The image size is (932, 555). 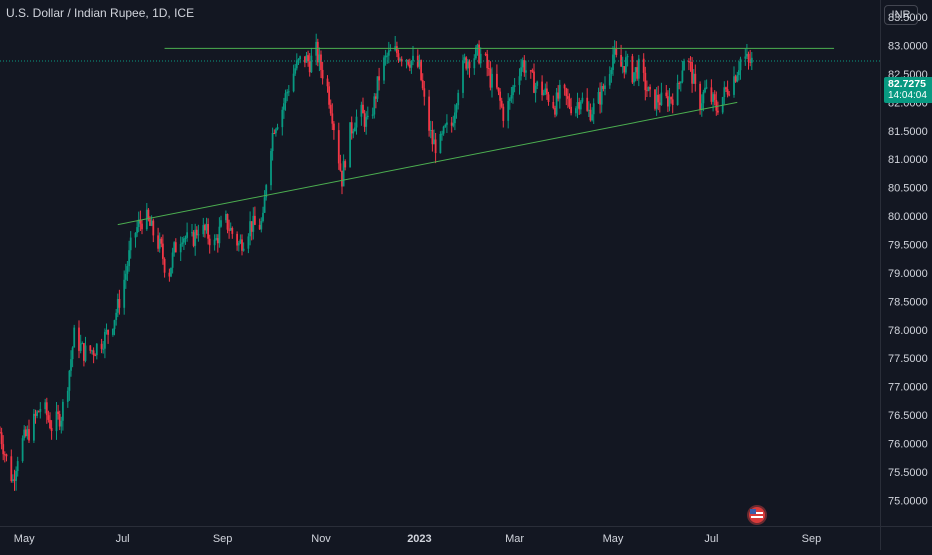 What do you see at coordinates (908, 388) in the screenshot?
I see `price-tick-label: 77.0000` at bounding box center [908, 388].